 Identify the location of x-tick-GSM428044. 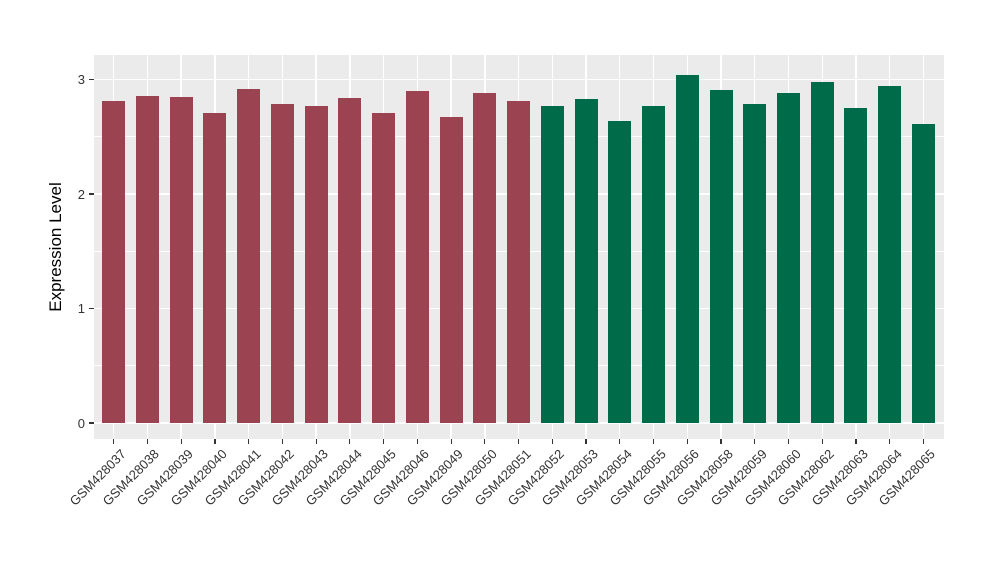
(350, 441).